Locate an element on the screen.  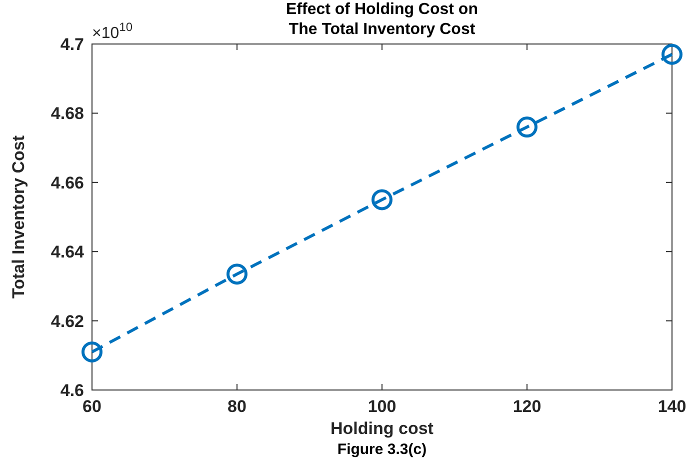
x-tick-label: 120 is located at coordinates (527, 406).